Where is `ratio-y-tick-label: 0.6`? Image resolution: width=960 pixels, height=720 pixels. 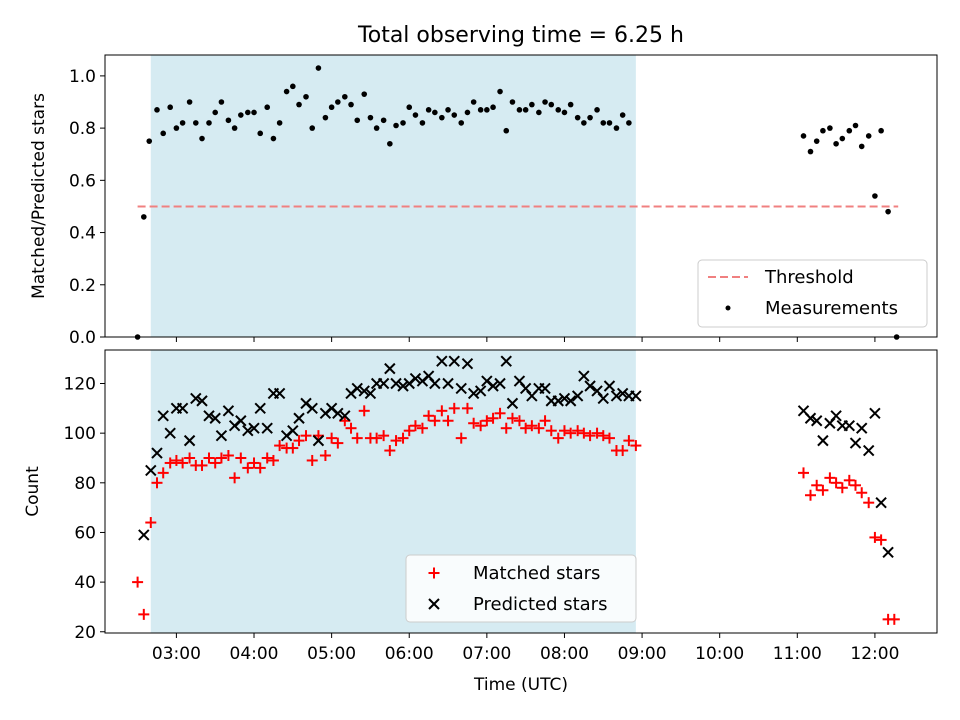
ratio-y-tick-label: 0.6 is located at coordinates (82, 181).